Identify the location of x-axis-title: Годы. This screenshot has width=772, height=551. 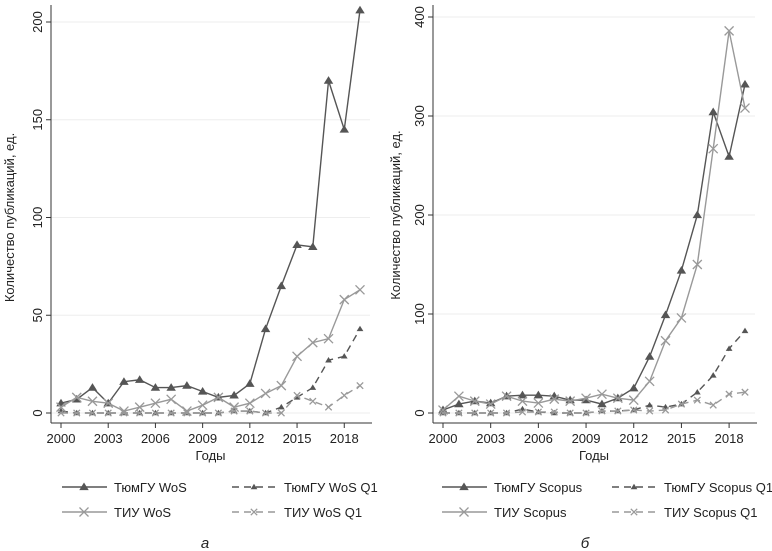
(210, 455).